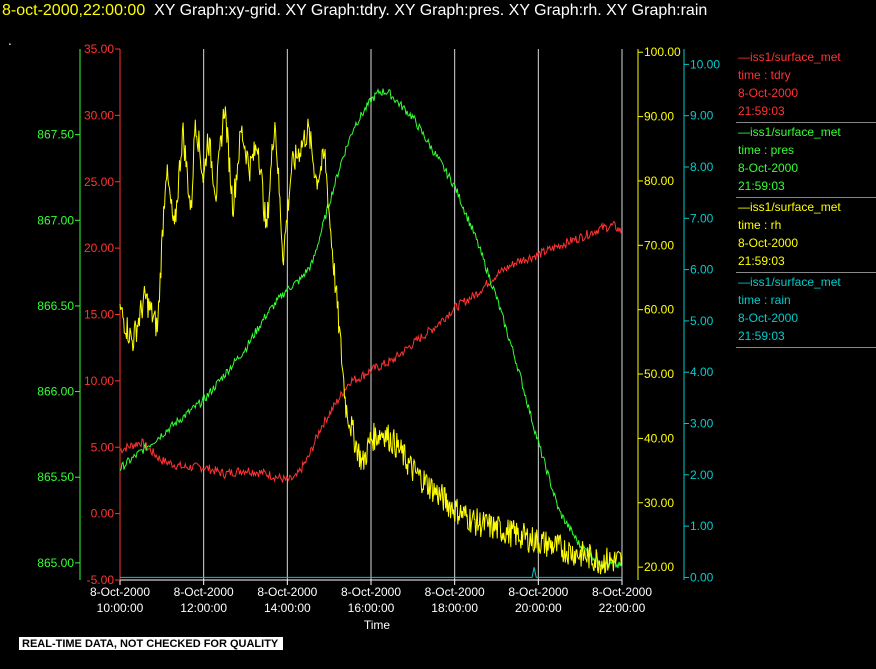 Image resolution: width=876 pixels, height=669 pixels. What do you see at coordinates (377, 625) in the screenshot?
I see `x-axis-label: Time` at bounding box center [377, 625].